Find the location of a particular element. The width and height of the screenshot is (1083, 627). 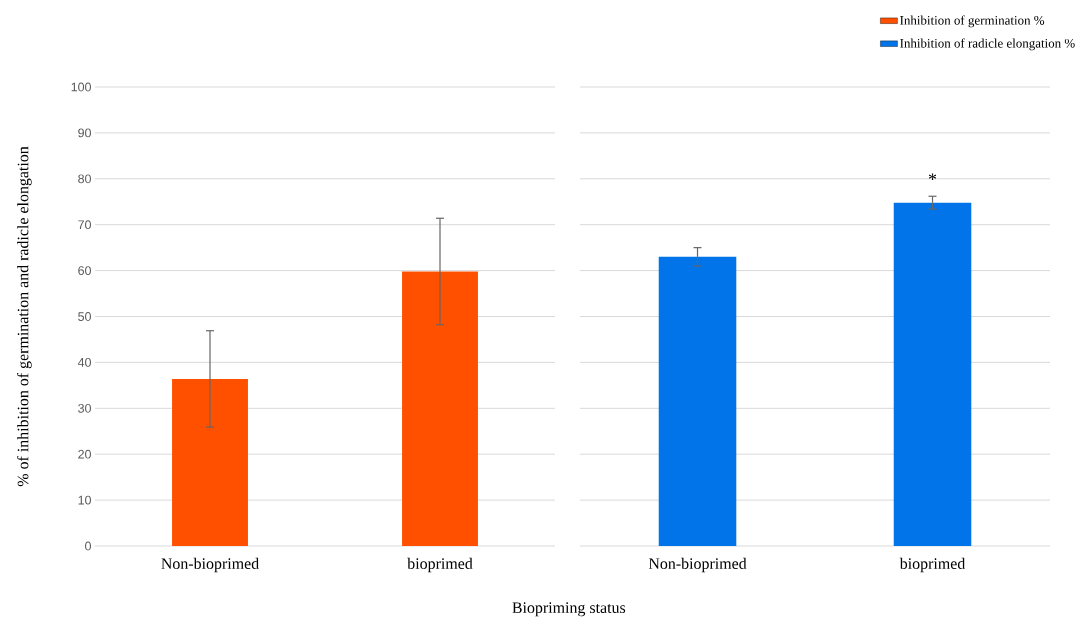

y-tick-label: 30 is located at coordinates (84, 408).